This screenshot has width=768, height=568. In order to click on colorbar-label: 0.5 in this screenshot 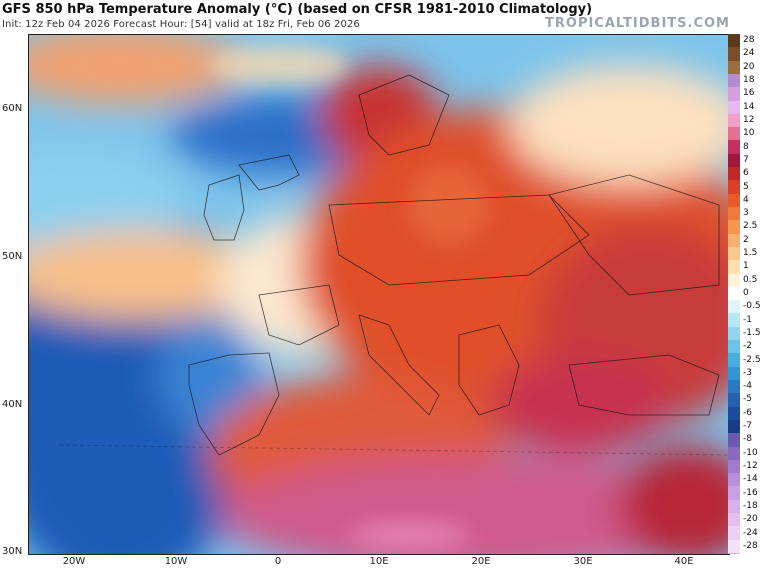, I will do `click(750, 279)`.